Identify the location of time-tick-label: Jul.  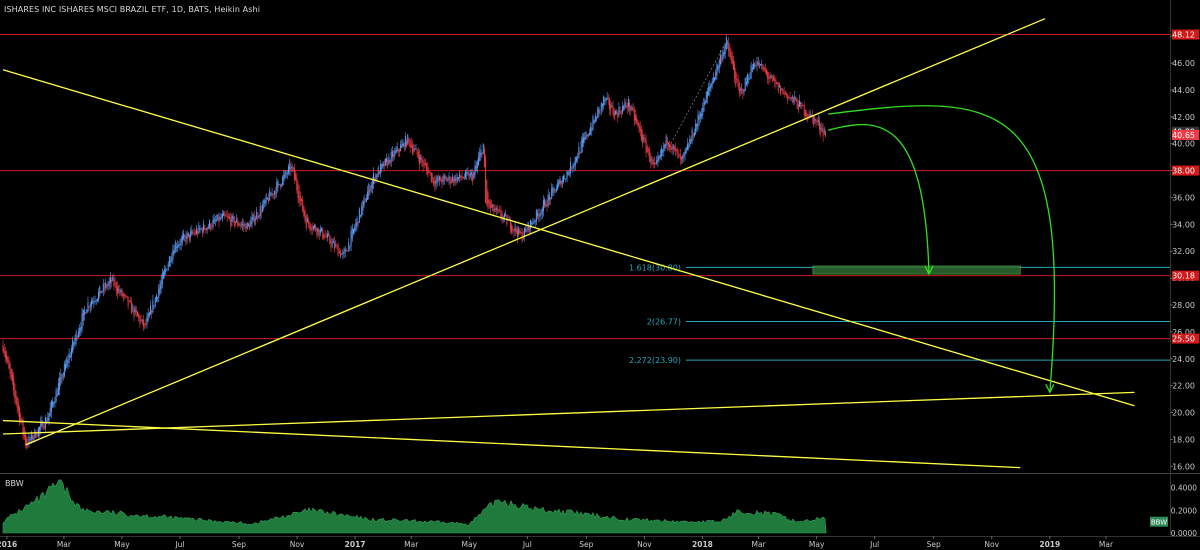
(179, 544).